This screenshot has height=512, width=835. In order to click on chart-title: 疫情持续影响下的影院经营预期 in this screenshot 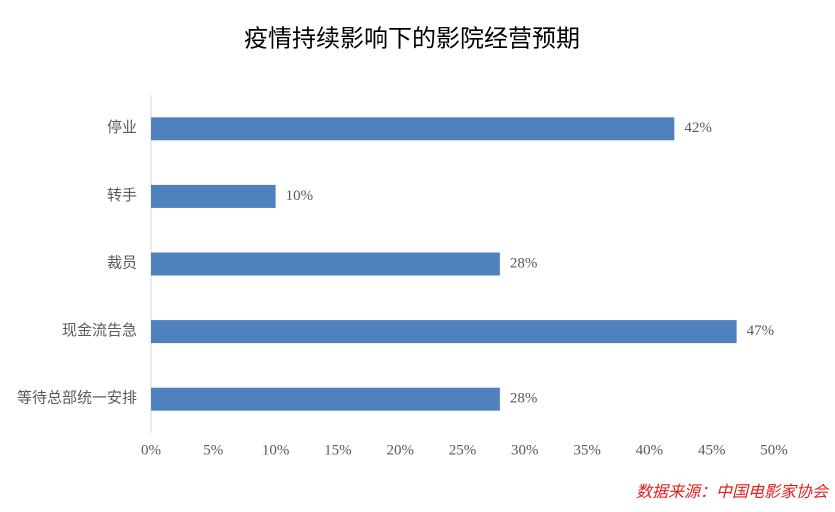, I will do `click(412, 38)`.